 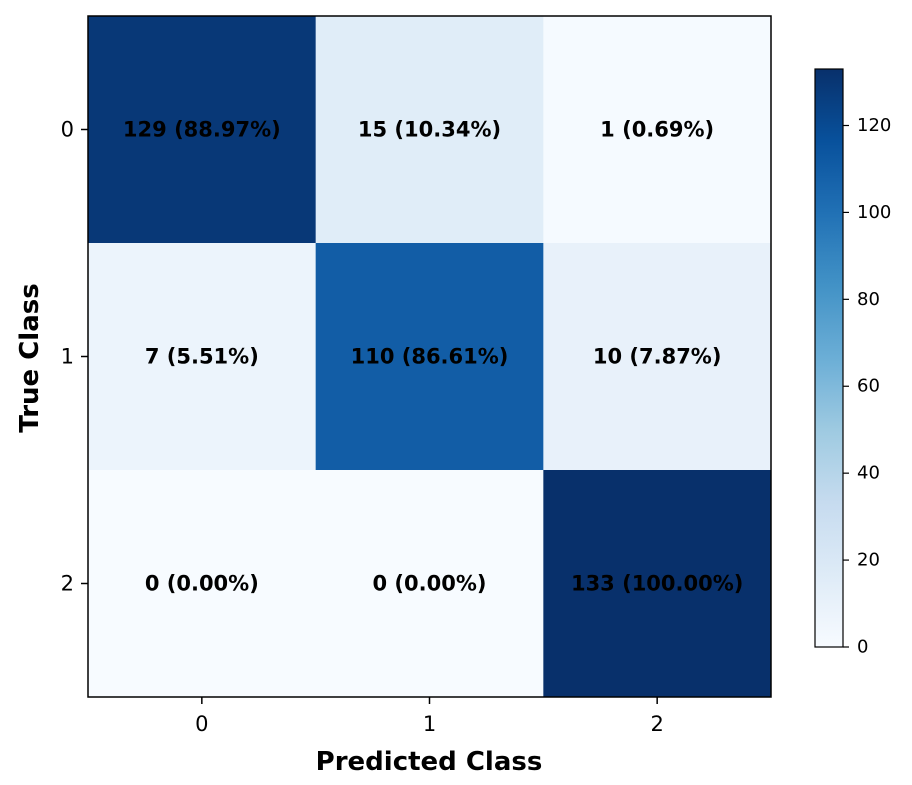 I want to click on x-tick-label: 1, so click(x=429, y=724).